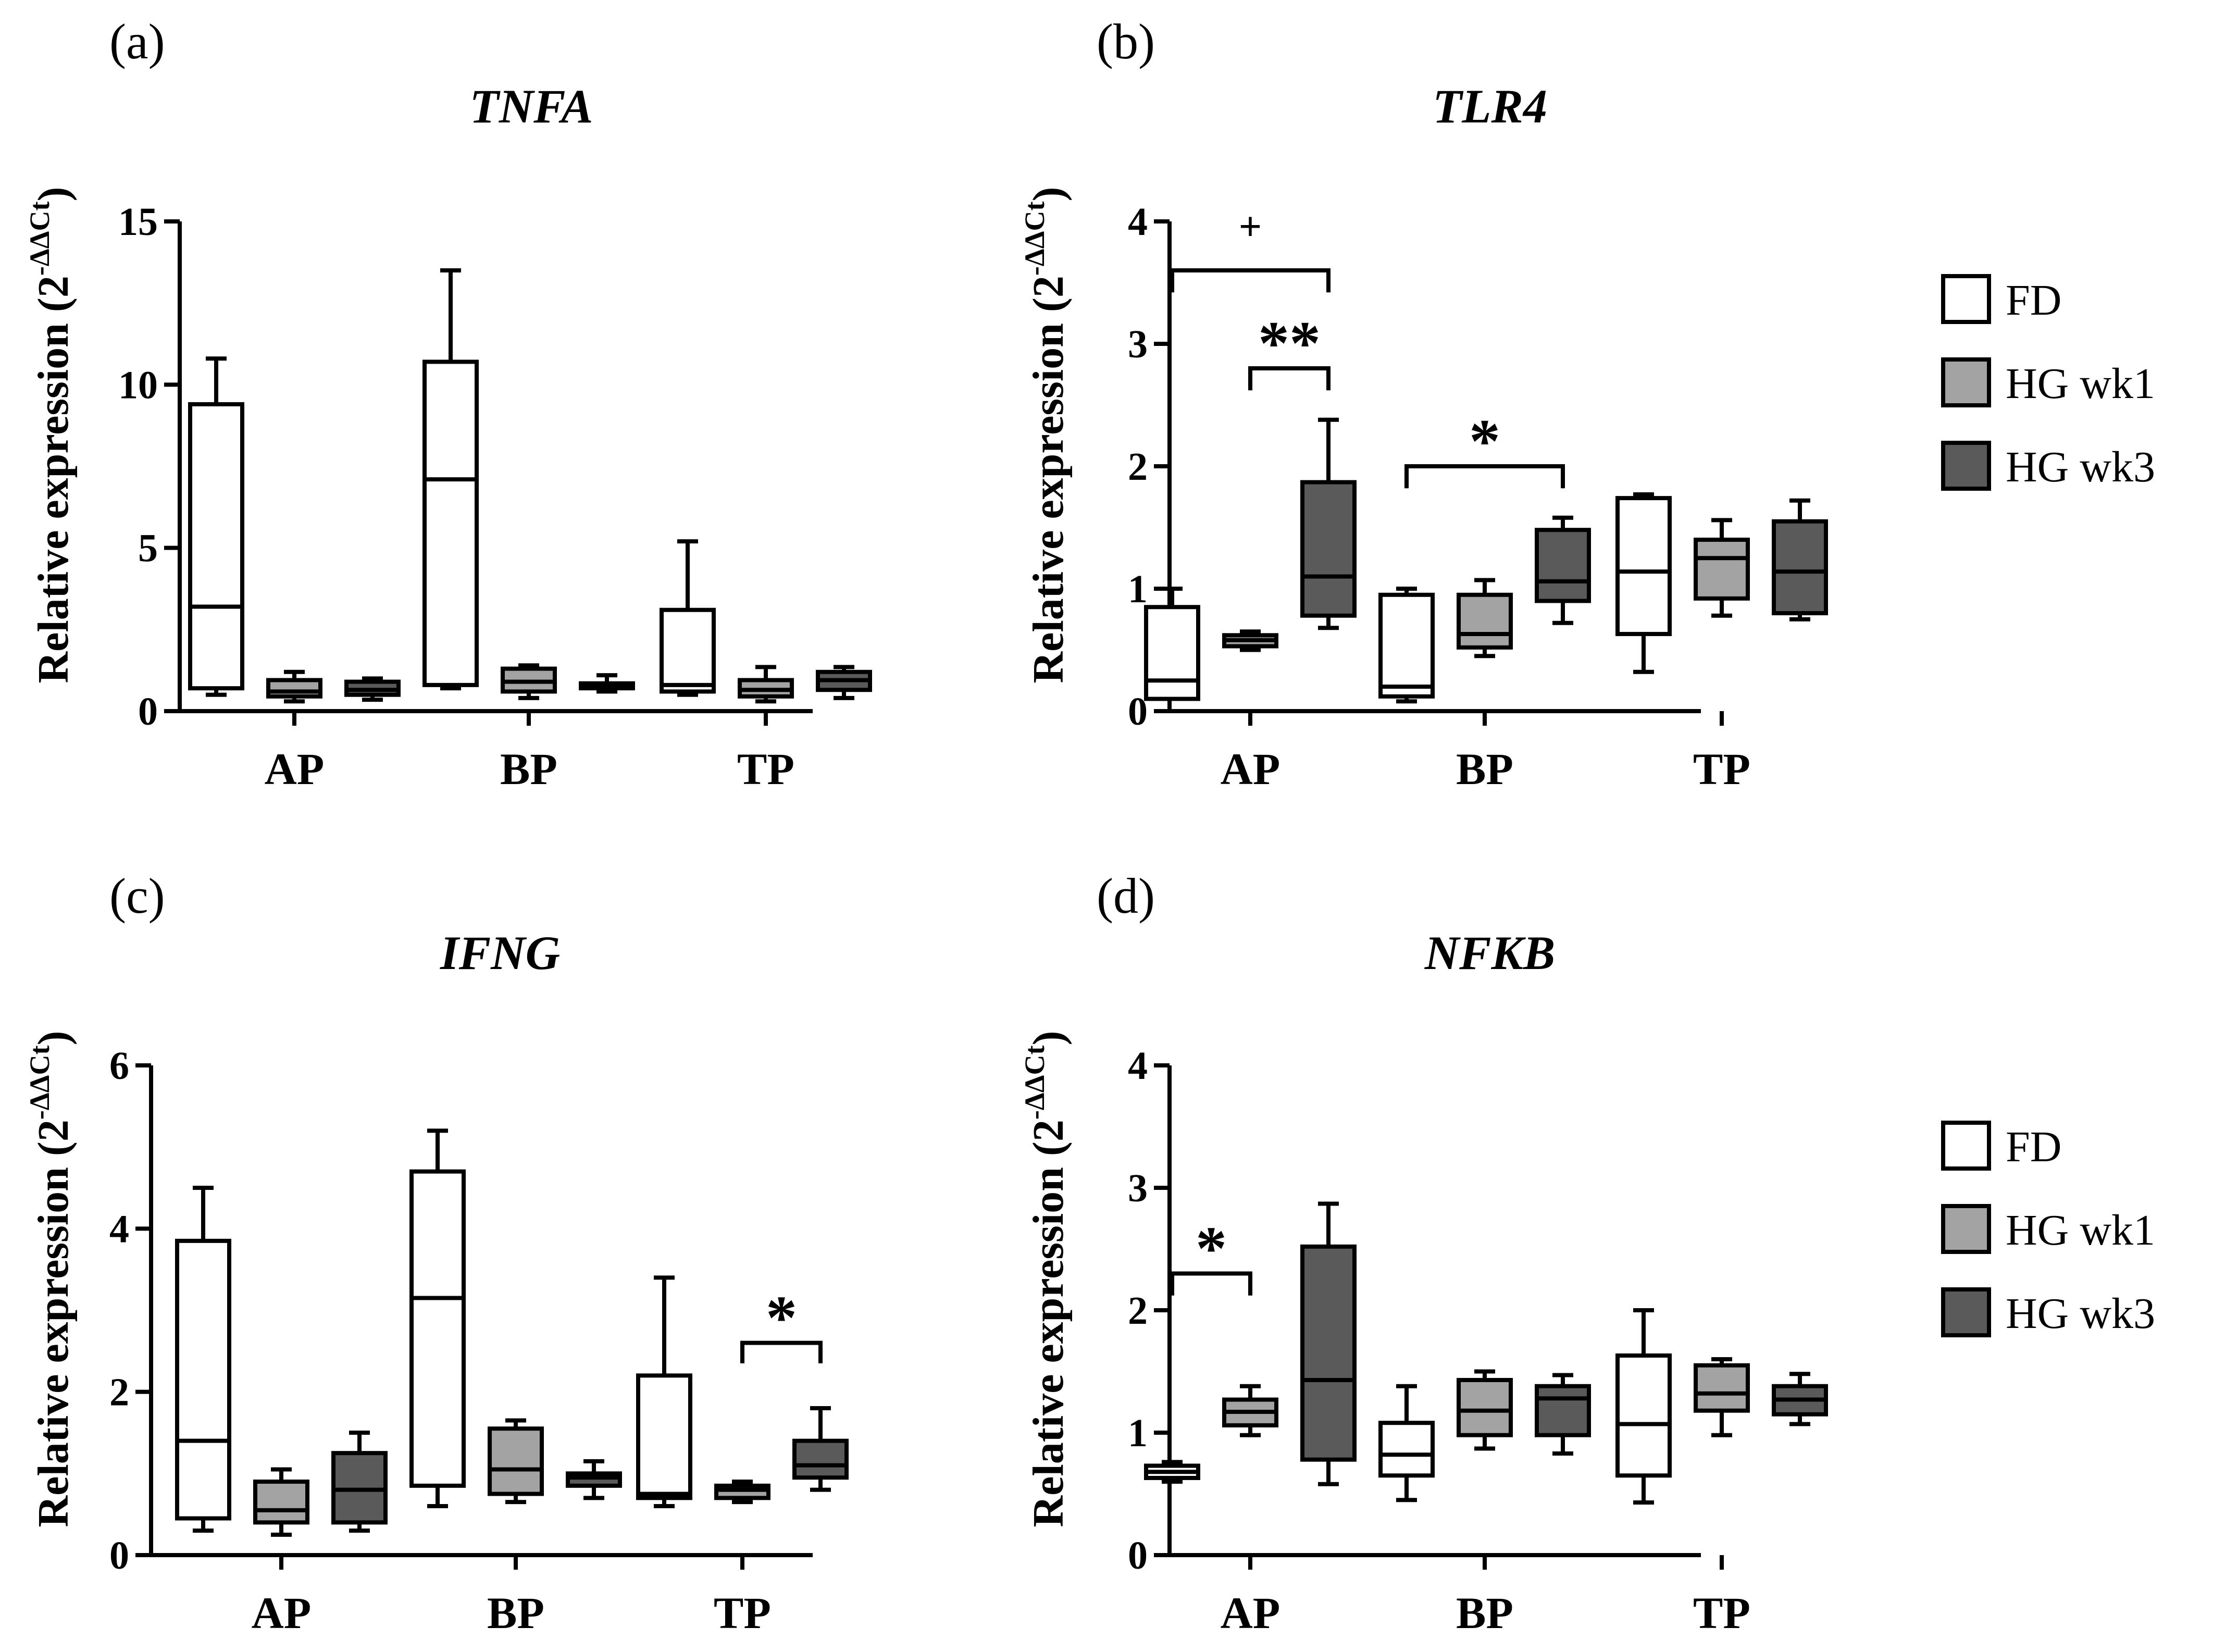  What do you see at coordinates (138, 385) in the screenshot?
I see `y-tick-label: 10` at bounding box center [138, 385].